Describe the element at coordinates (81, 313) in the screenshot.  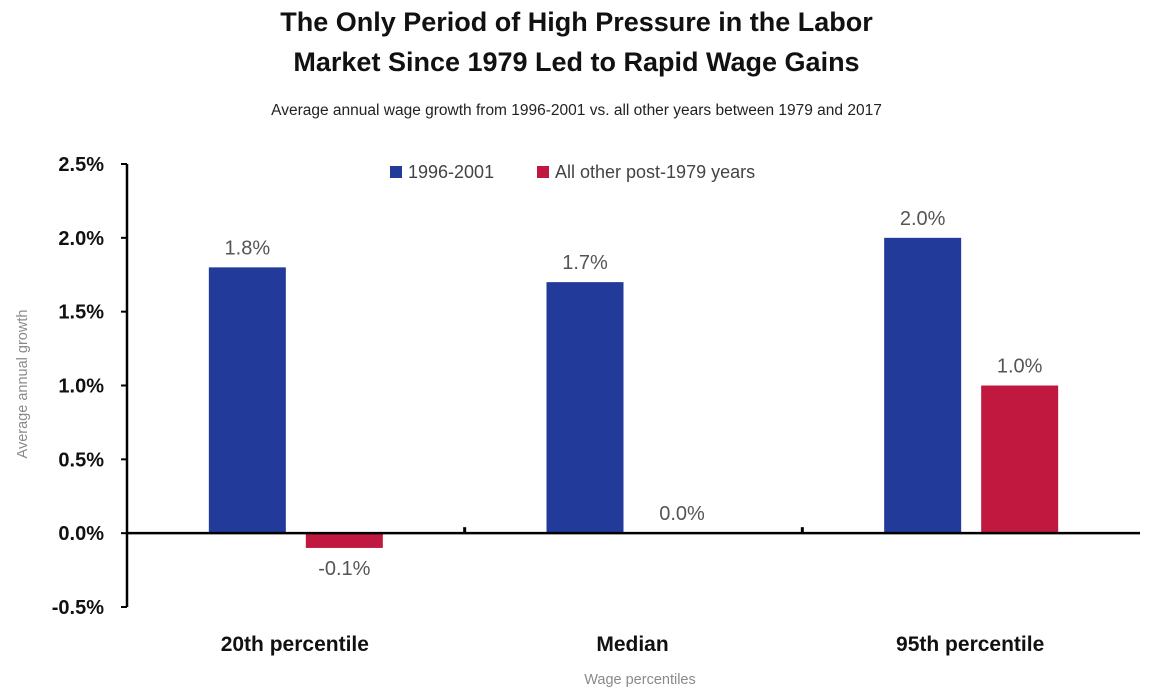
I see `y-tick-label: 1.5%` at that location.